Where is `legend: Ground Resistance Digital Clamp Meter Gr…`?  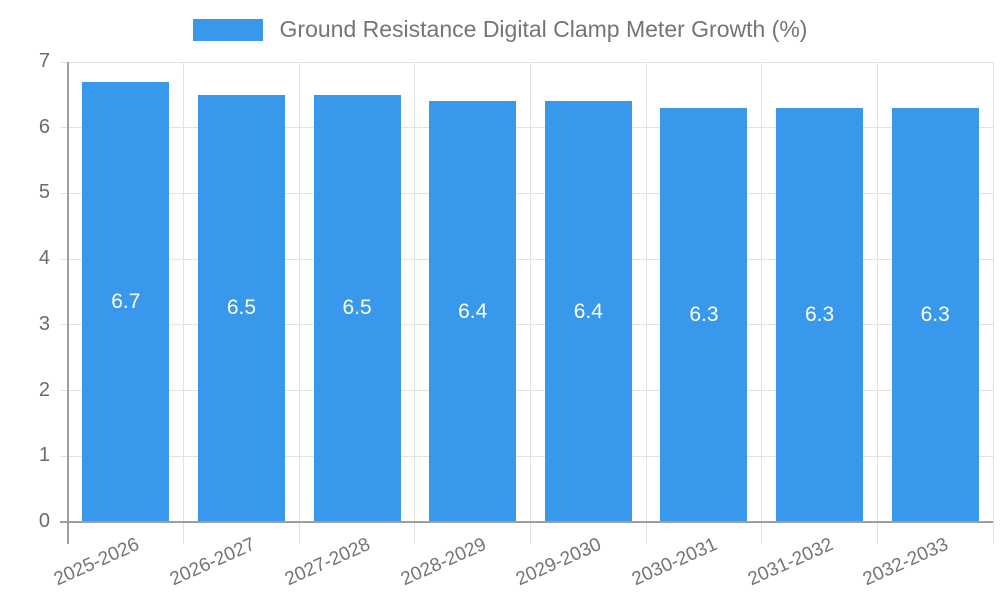 legend: Ground Resistance Digital Clamp Meter Gr… is located at coordinates (500, 29).